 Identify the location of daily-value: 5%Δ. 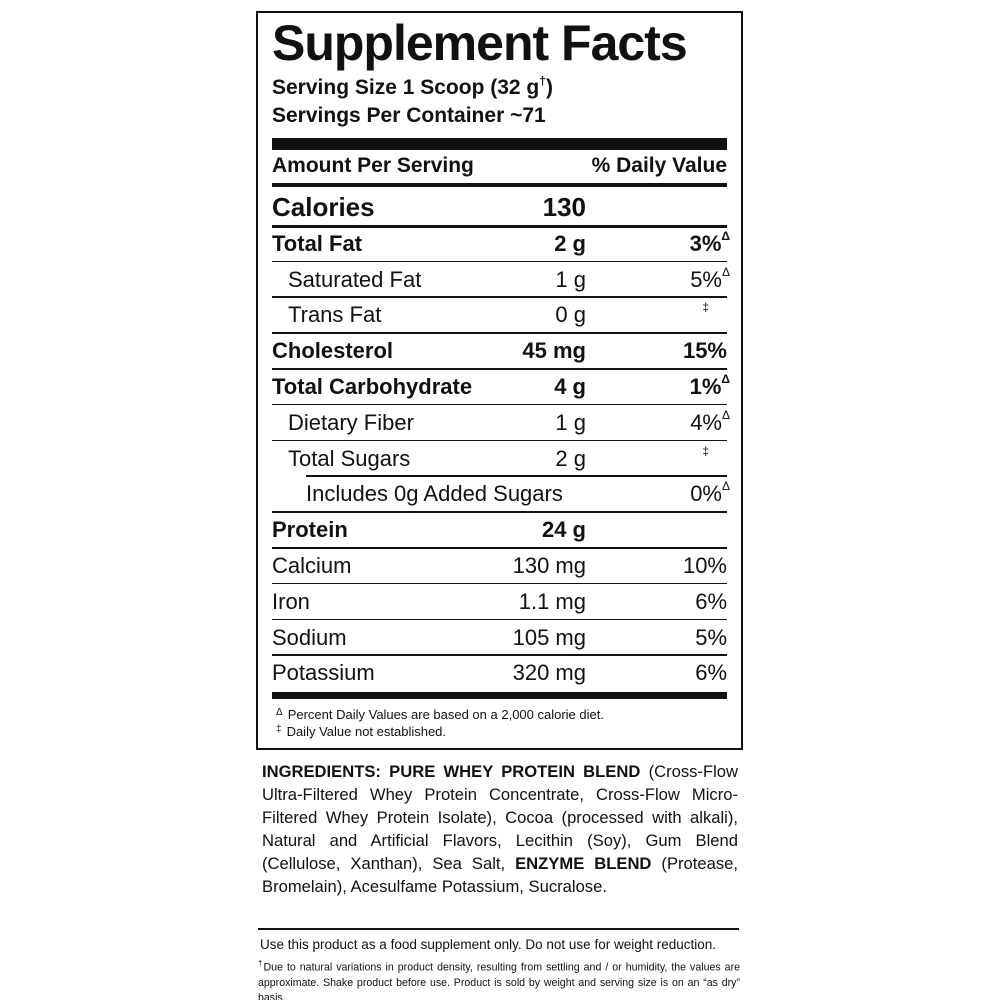
(710, 278).